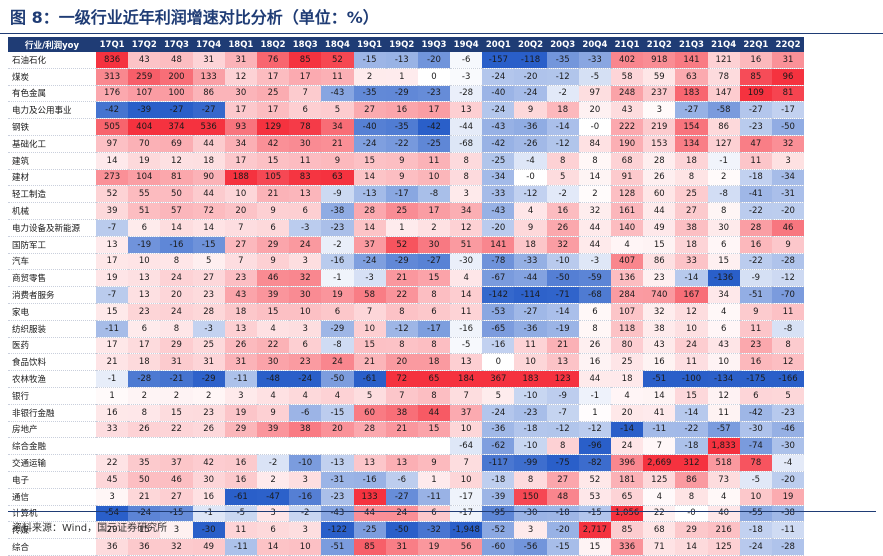  What do you see at coordinates (627, 44) in the screenshot?
I see `column-header: 21Q1` at bounding box center [627, 44].